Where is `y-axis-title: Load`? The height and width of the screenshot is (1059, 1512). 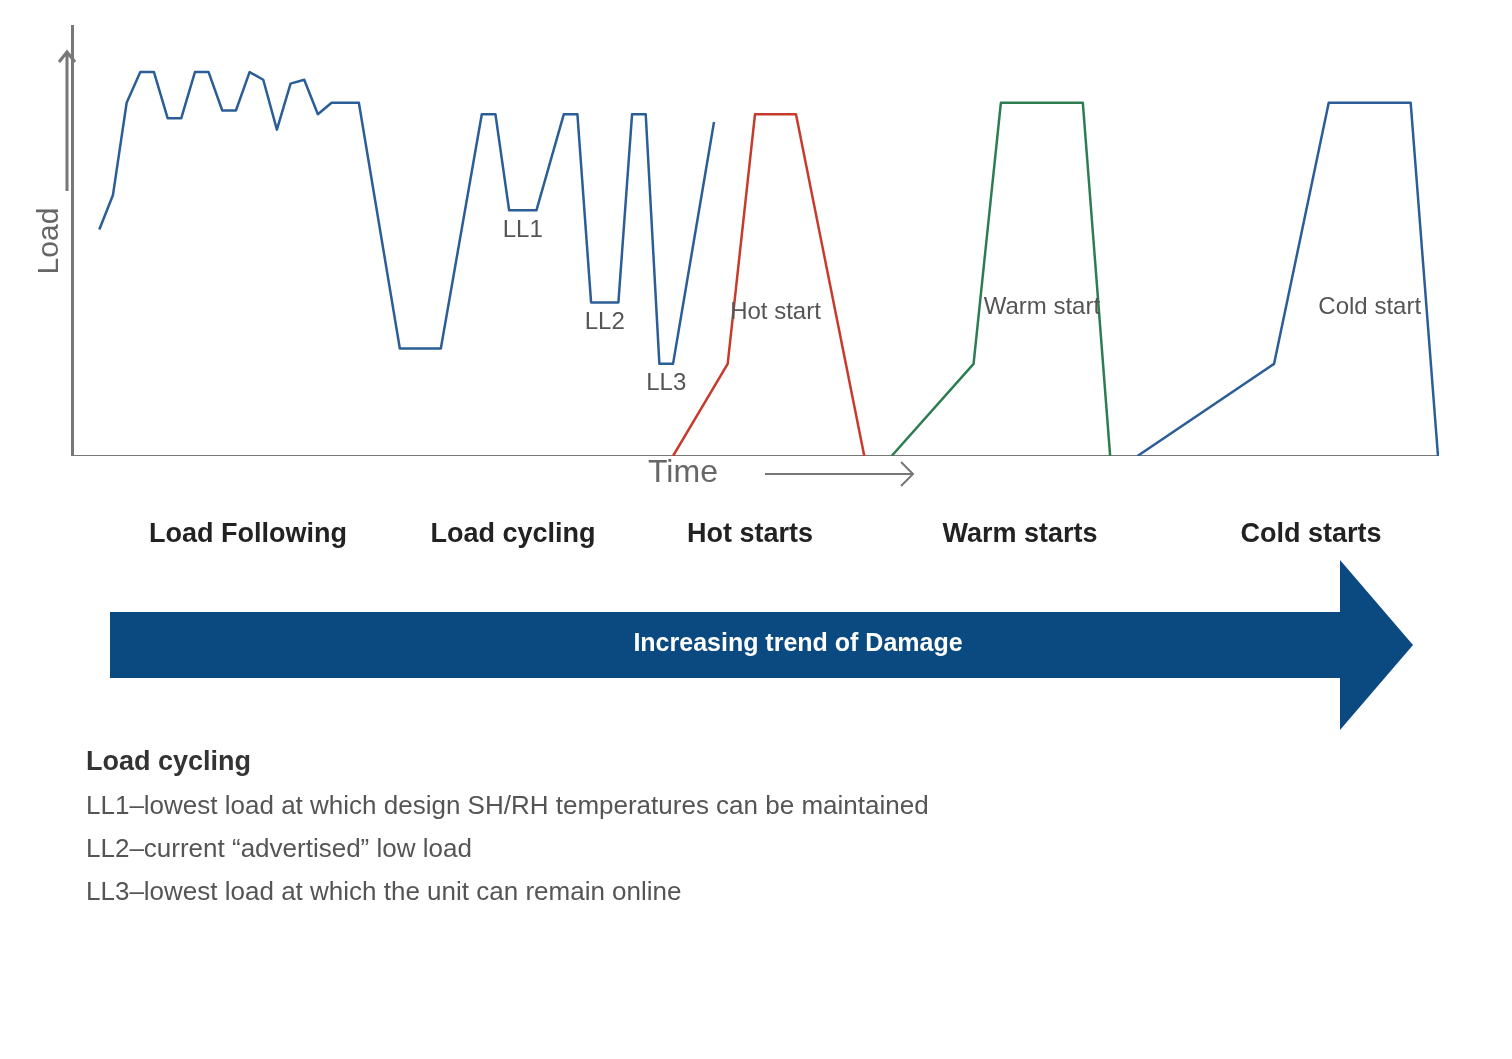
y-axis-title: Load is located at coordinates (48, 241).